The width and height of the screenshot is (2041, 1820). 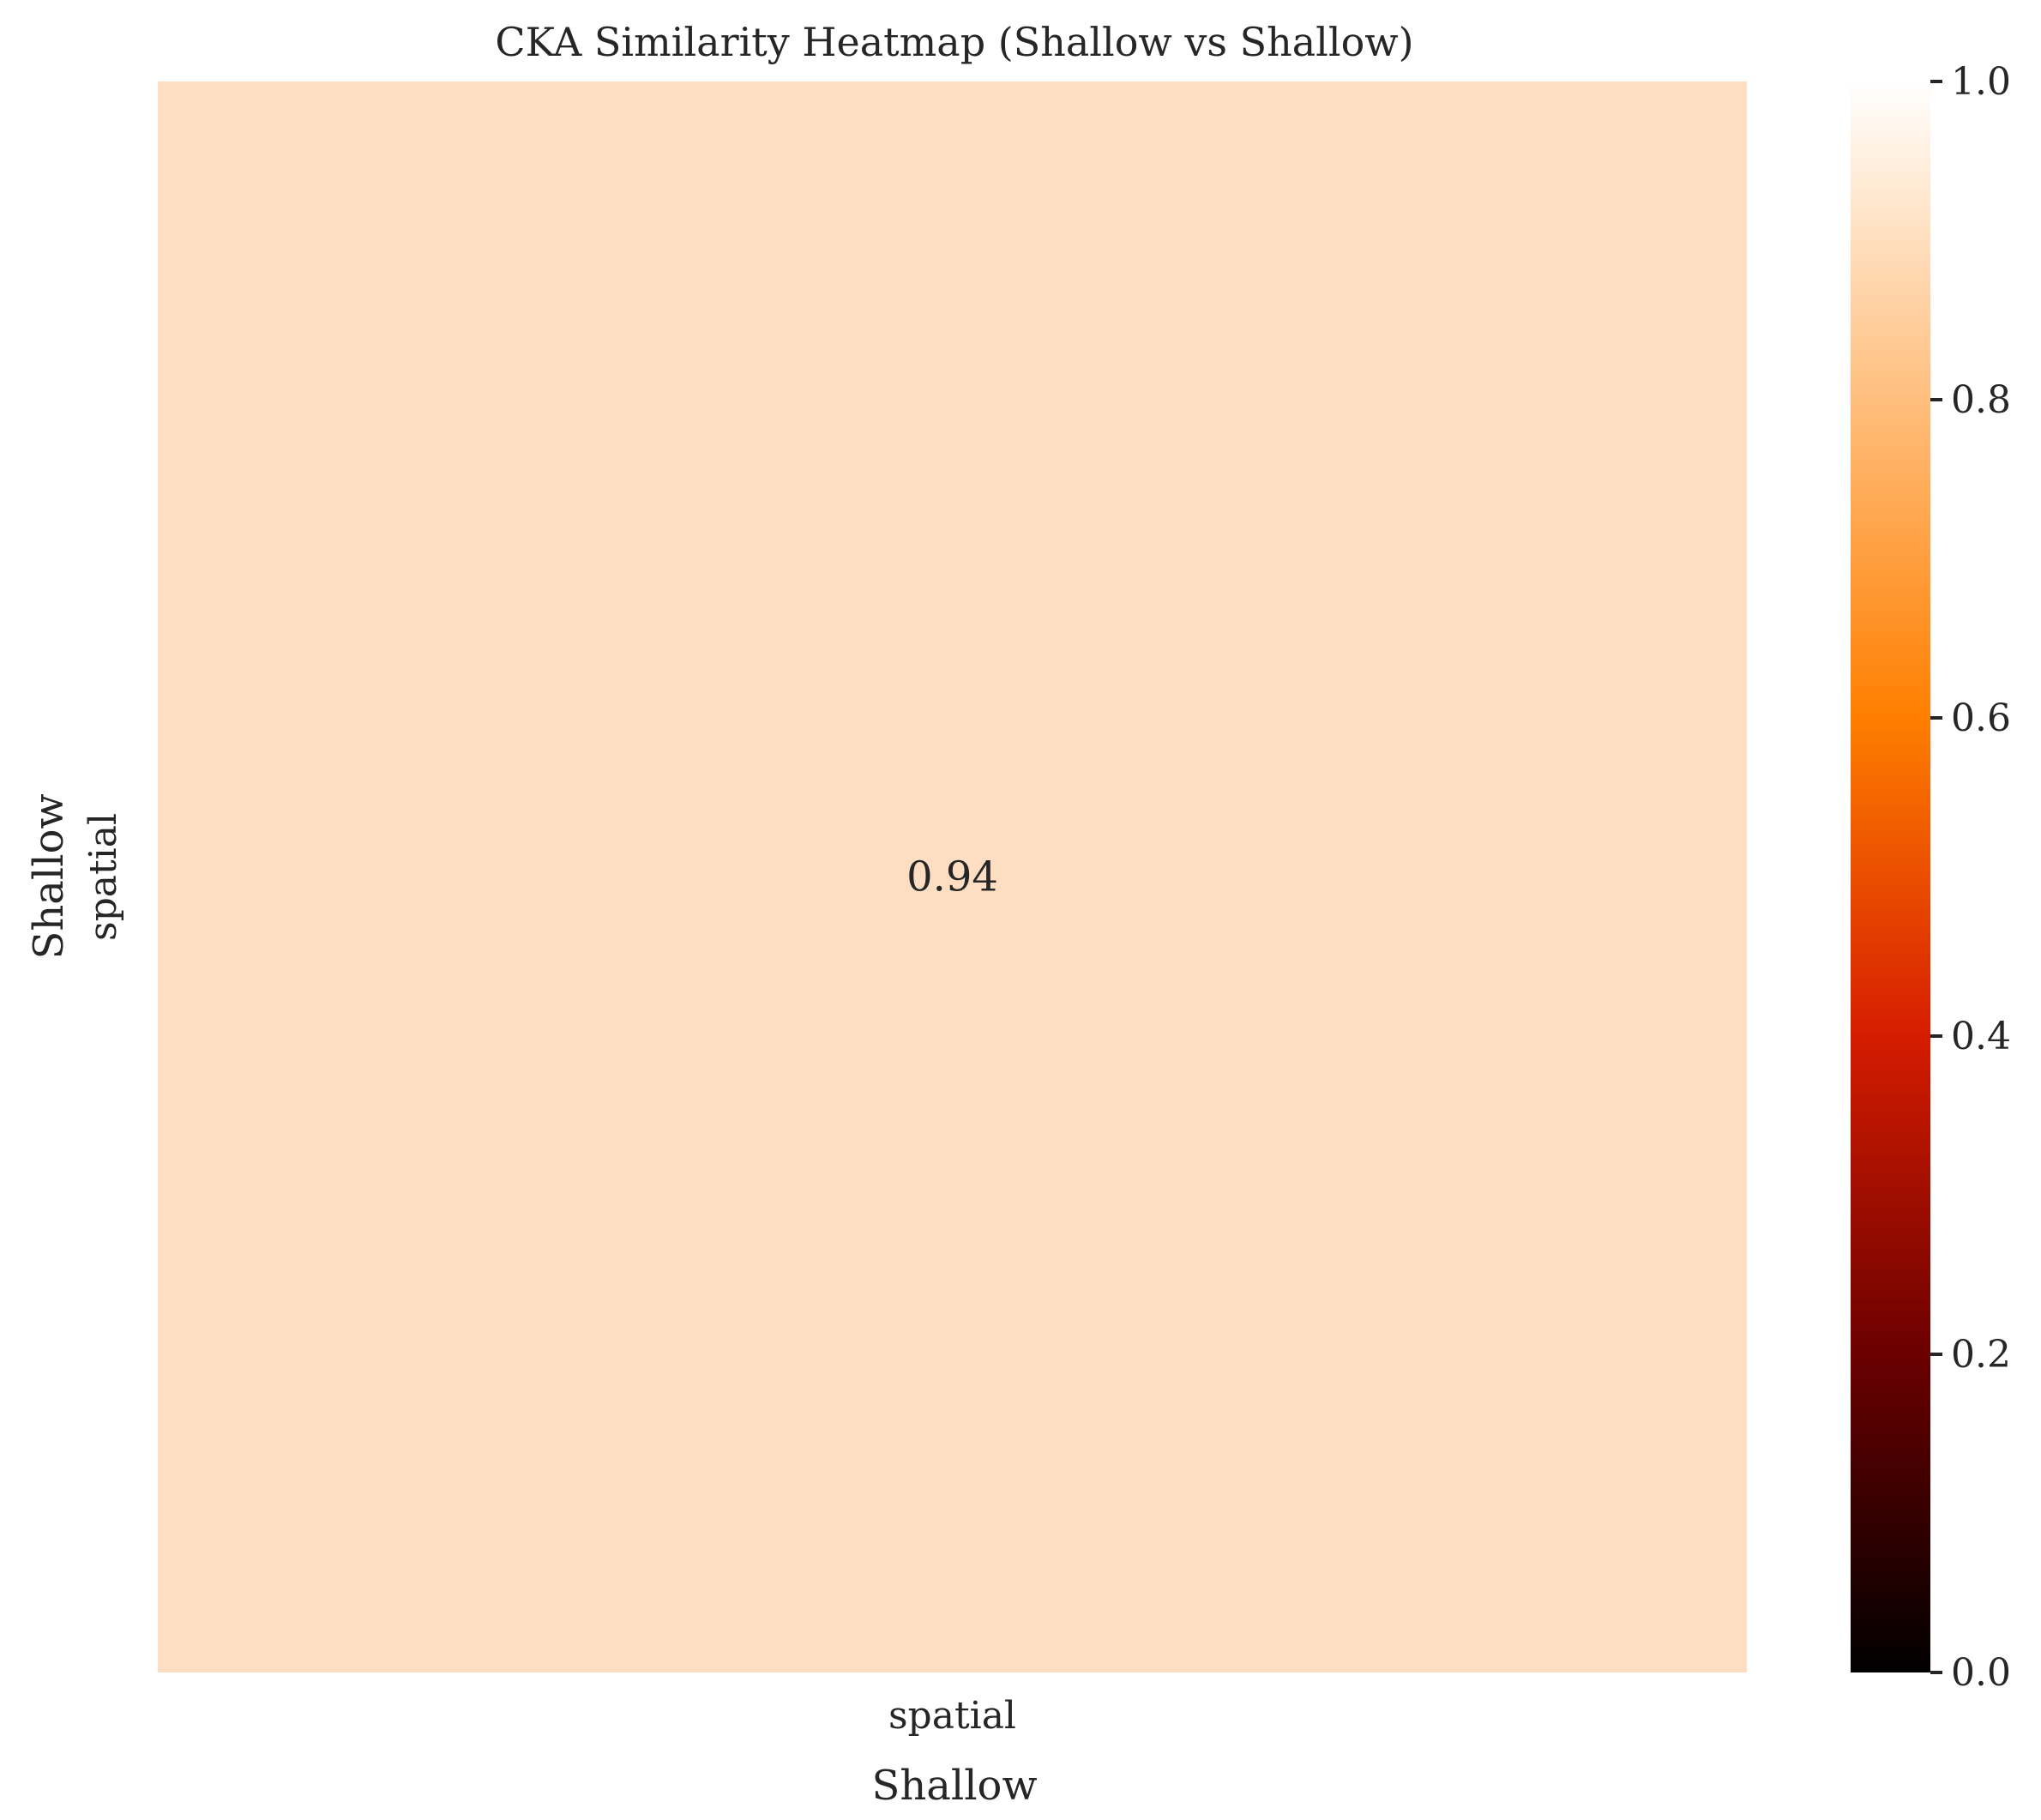 I want to click on y-tick-labels: spatial, so click(x=103, y=877).